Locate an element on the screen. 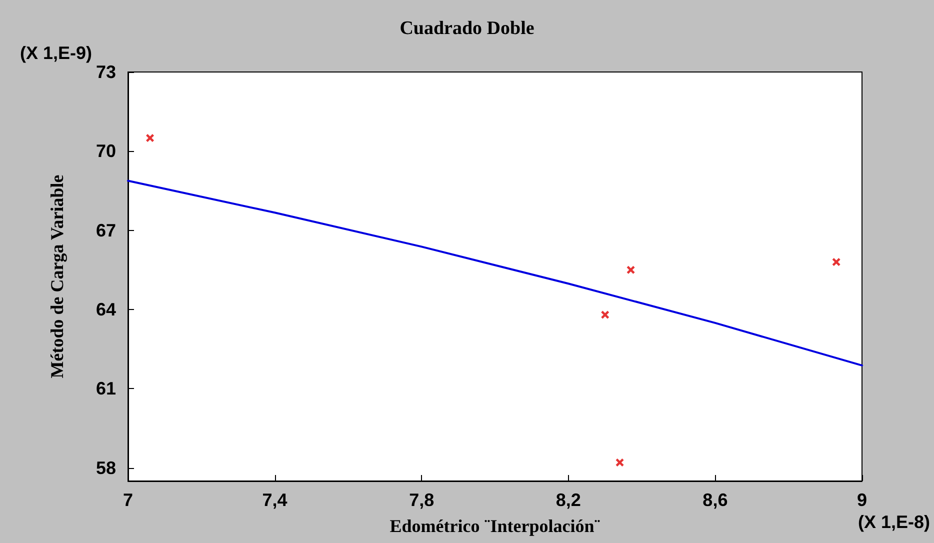  y-axis-title: Método de Carga Variable is located at coordinates (57, 276).